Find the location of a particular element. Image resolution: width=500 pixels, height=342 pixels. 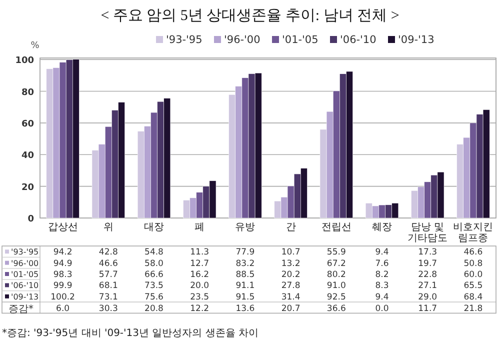

text: 20.0 is located at coordinates (200, 286).